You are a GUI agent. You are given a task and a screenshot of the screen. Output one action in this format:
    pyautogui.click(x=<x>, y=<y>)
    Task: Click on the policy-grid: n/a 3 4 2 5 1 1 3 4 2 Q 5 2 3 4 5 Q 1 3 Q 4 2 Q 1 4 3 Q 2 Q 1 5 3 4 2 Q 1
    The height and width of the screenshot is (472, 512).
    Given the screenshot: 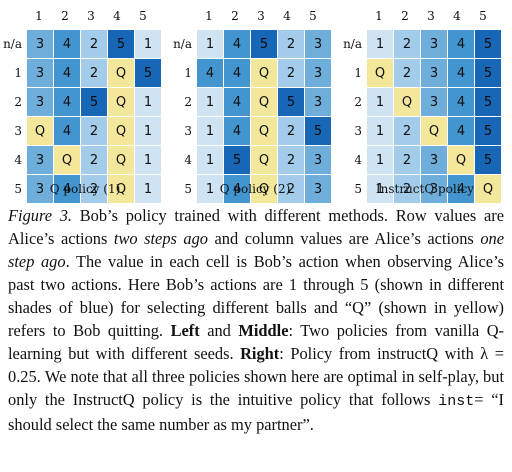 What is the action you would take?
    pyautogui.click(x=80, y=116)
    